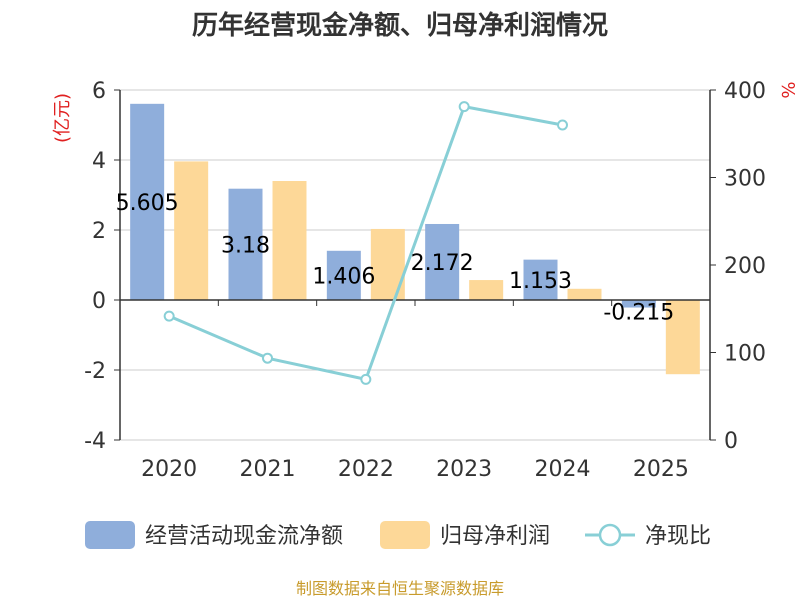  I want to click on chart-title: 历年经营现金净额、归母净利润情况, so click(400, 25).